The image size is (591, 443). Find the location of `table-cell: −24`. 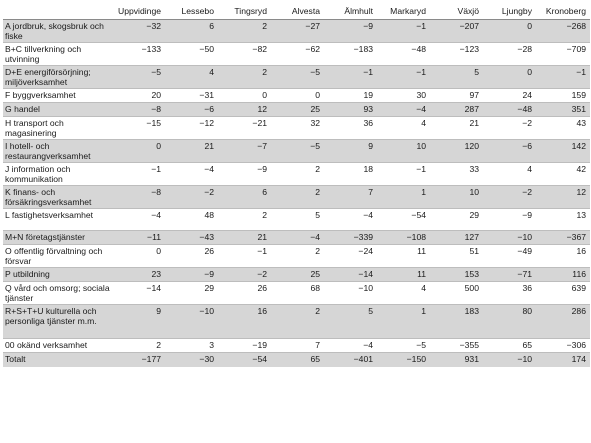

table-cell: −24 is located at coordinates (350, 256).